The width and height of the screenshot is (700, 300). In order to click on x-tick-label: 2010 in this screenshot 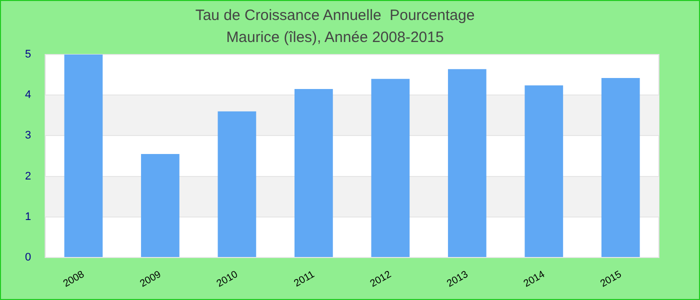, I will do `click(227, 279)`.